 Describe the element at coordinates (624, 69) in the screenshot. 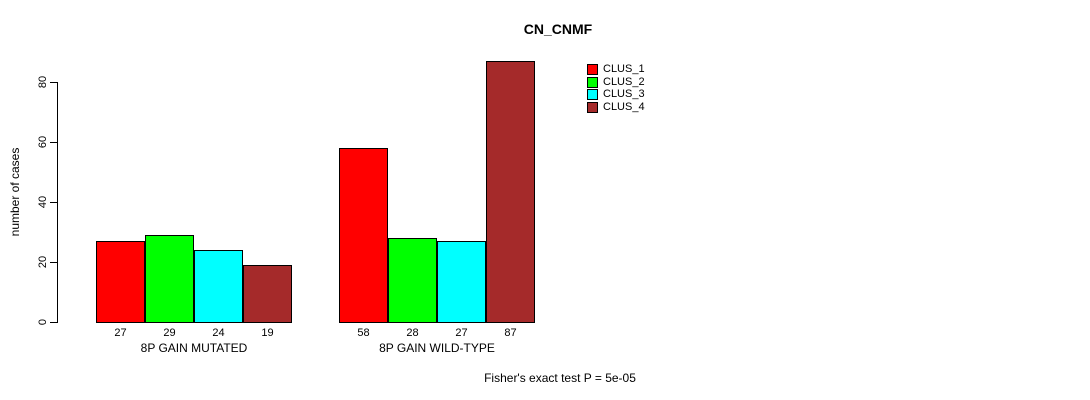

I see `legend-label: CLUS_1` at that location.